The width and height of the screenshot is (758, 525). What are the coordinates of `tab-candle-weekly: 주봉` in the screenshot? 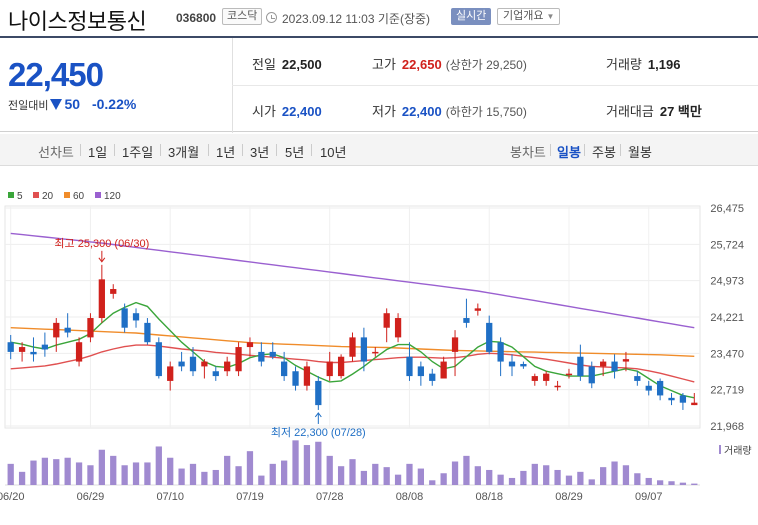 It's located at (604, 152).